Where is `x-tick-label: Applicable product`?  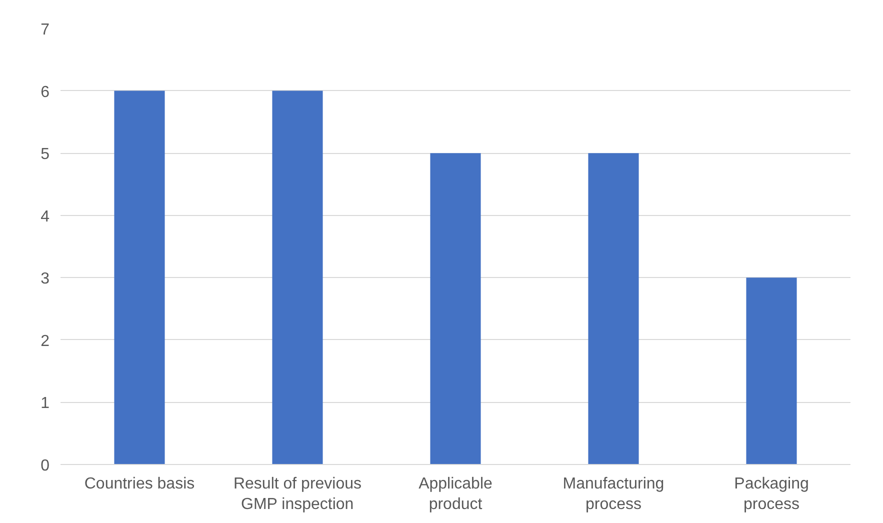 x-tick-label: Applicable product is located at coordinates (455, 494).